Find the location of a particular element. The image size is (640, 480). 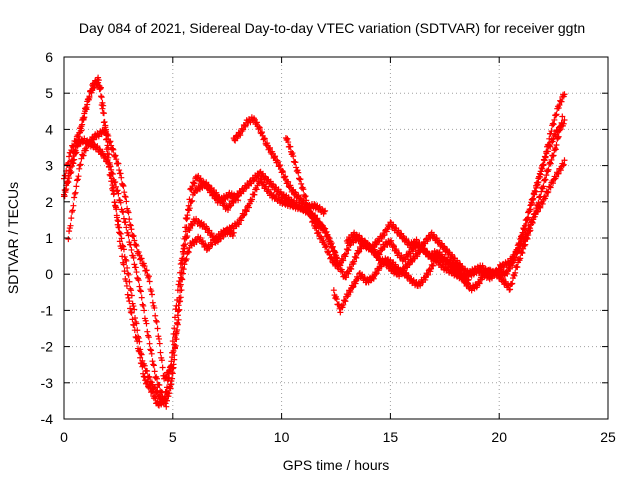

x-tick-label: 15 is located at coordinates (391, 437).